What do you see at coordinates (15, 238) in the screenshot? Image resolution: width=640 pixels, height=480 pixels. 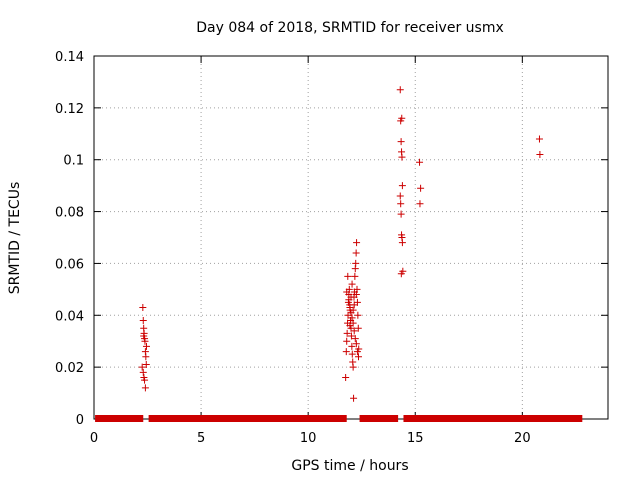 I see `y-axis-label: SRMTID / TECUs` at bounding box center [15, 238].